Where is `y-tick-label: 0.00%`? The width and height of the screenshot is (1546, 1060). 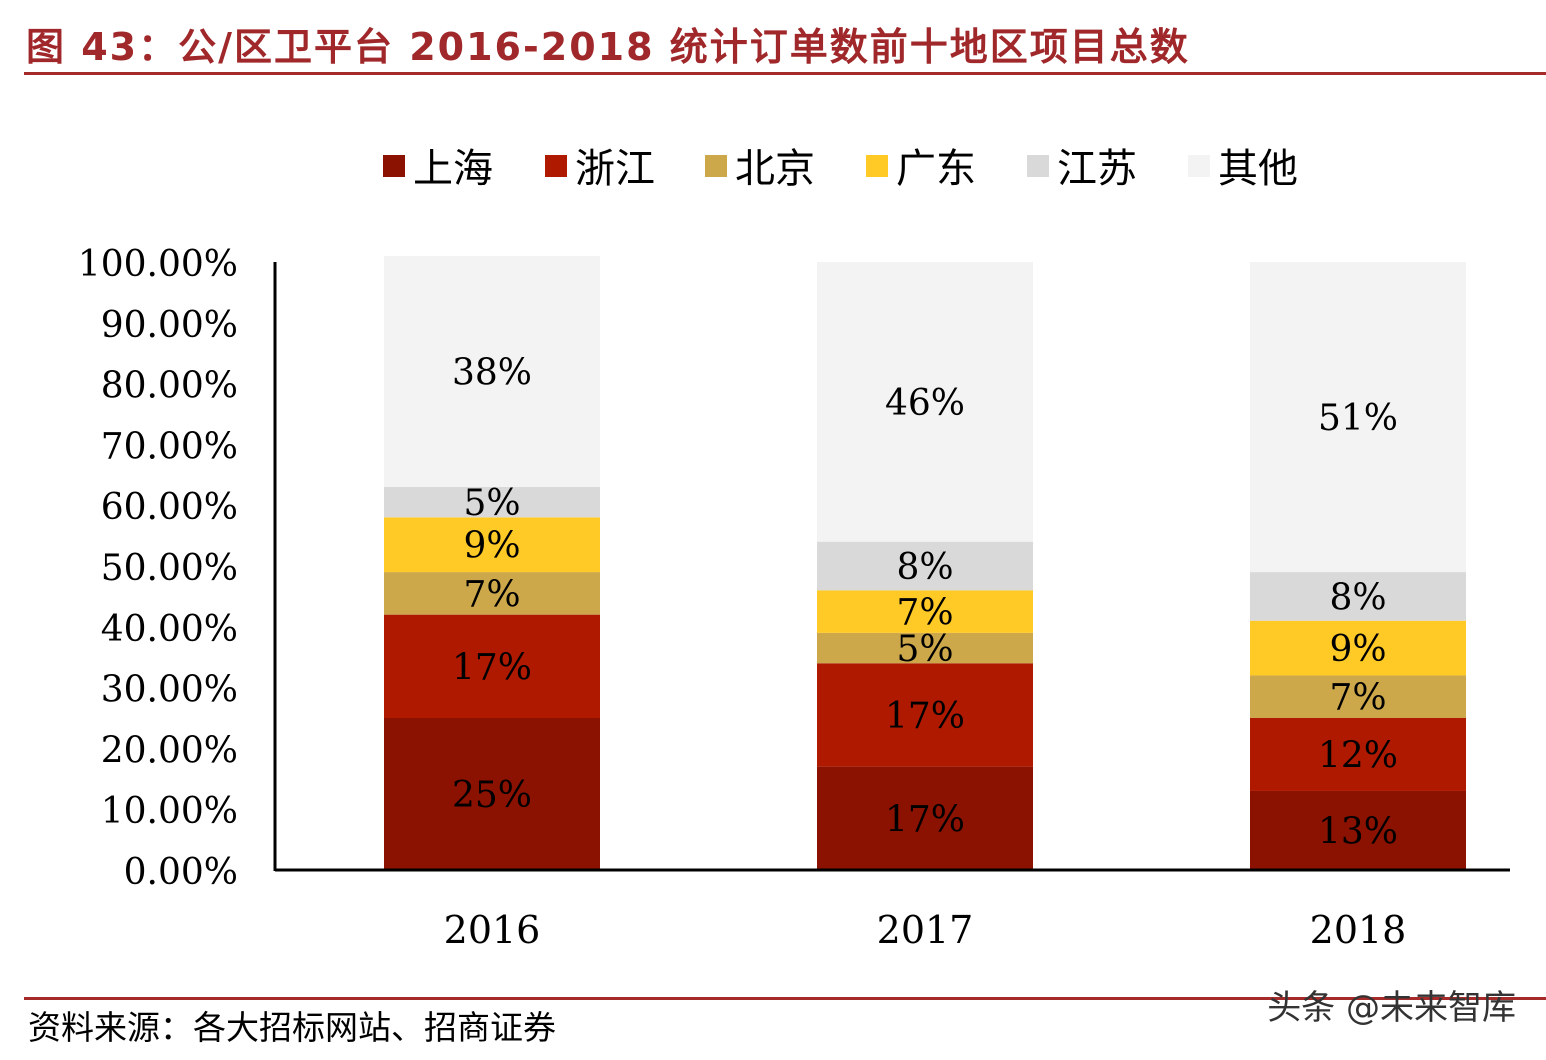 y-tick-label: 0.00% is located at coordinates (181, 872).